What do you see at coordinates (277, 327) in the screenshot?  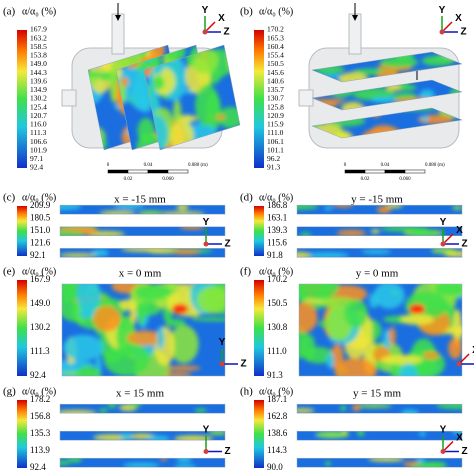 I see `colorbar-tick-label: 130.8` at bounding box center [277, 327].